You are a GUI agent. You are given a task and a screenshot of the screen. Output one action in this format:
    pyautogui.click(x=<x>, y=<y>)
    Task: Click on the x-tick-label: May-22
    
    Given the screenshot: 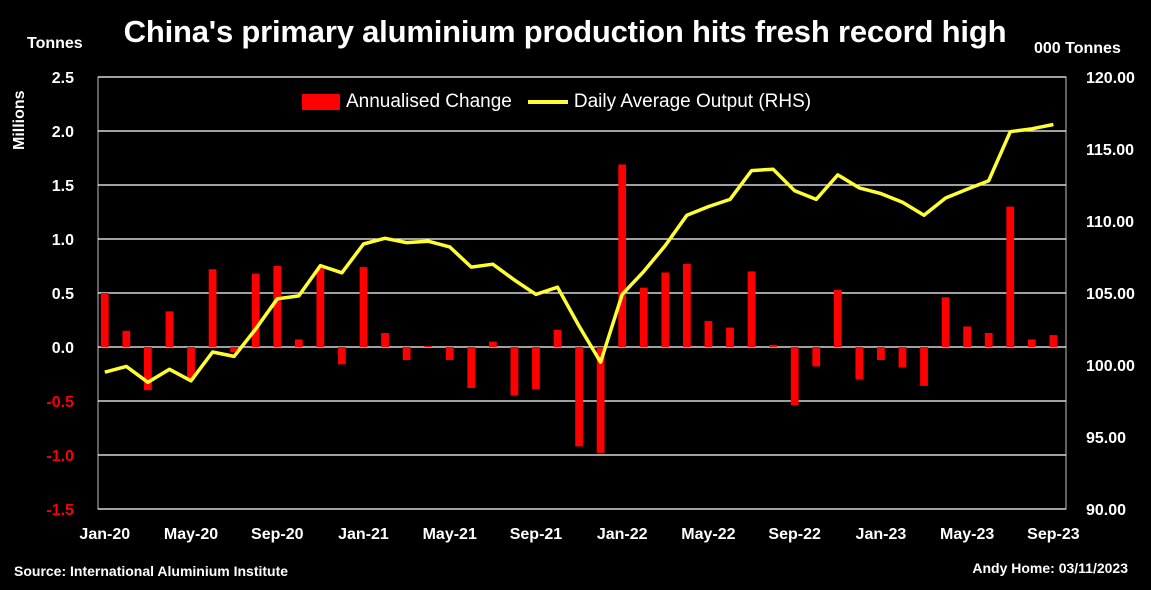 What is the action you would take?
    pyautogui.click(x=708, y=534)
    